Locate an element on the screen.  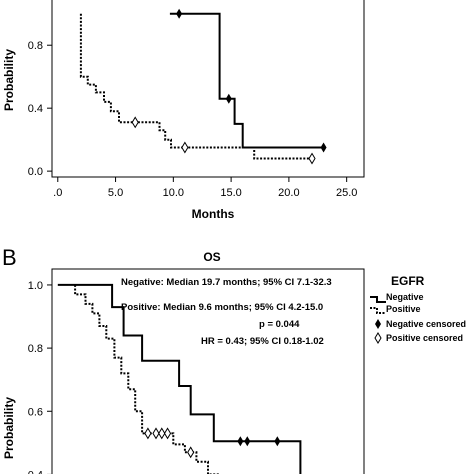
panel-a-y-tick-label: 0.8 is located at coordinates (35, 46).